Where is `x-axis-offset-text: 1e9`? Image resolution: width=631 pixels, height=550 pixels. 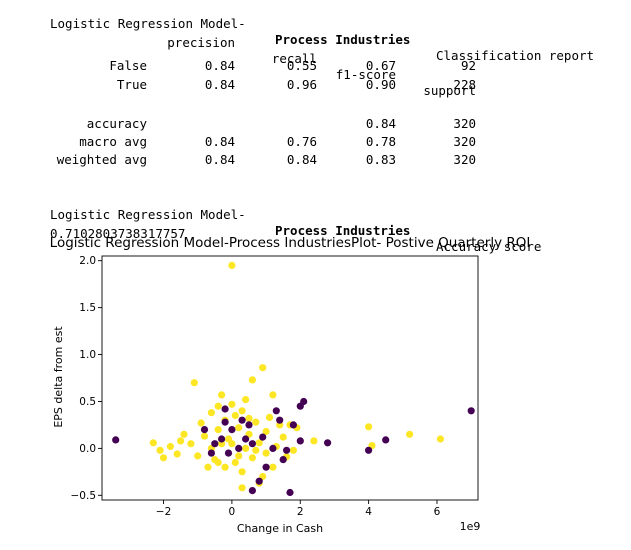
x-axis-offset-text: 1e9 is located at coordinates (470, 526).